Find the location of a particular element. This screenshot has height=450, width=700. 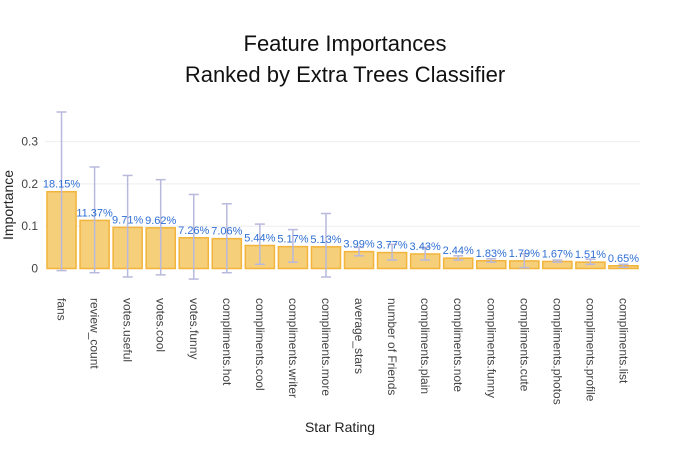

value-label: 1.83% is located at coordinates (491, 254).